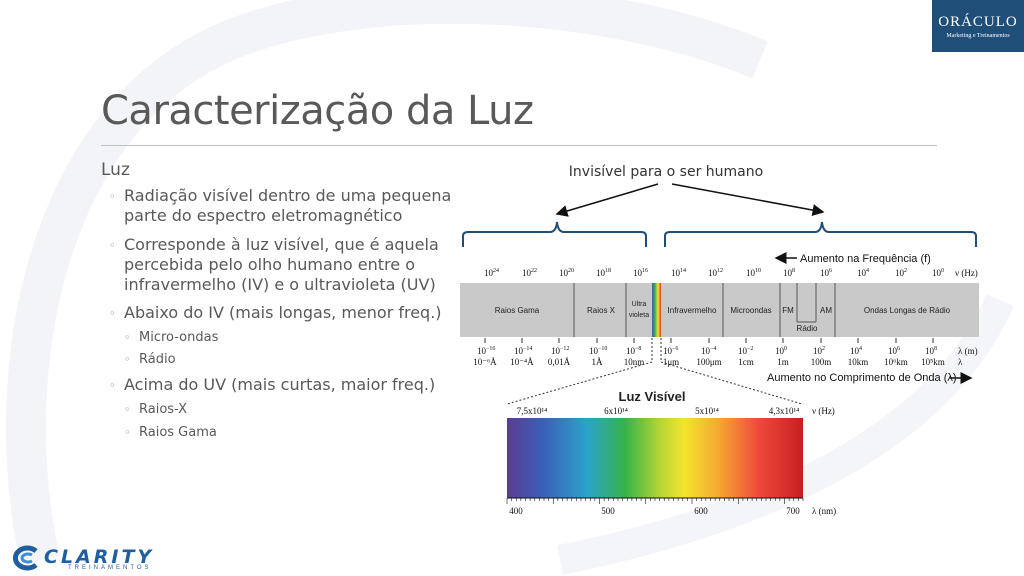 The height and width of the screenshot is (576, 1024). Describe the element at coordinates (819, 351) in the screenshot. I see `wave-tick-label: 10²` at that location.